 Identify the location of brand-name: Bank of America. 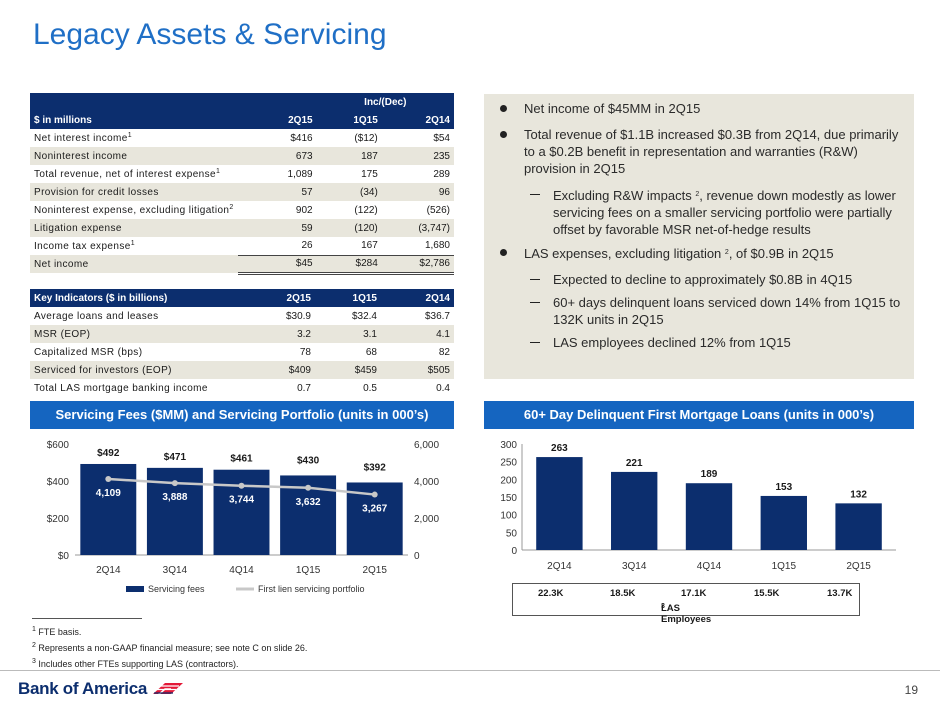
(83, 688).